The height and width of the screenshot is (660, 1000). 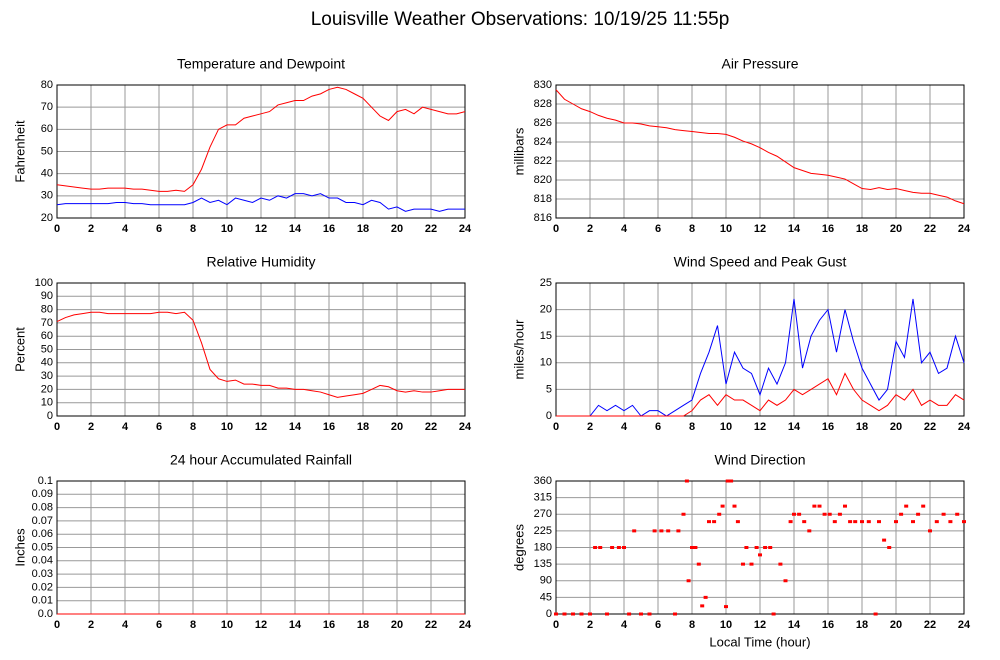 What do you see at coordinates (42, 494) in the screenshot?
I see `y-tick-label: 0.09` at bounding box center [42, 494].